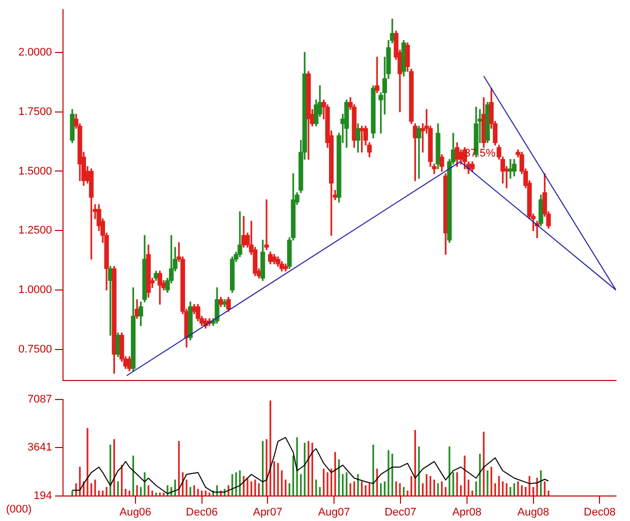 The width and height of the screenshot is (630, 521). Describe the element at coordinates (35, 112) in the screenshot. I see `y-tick-label: 1.7500` at that location.